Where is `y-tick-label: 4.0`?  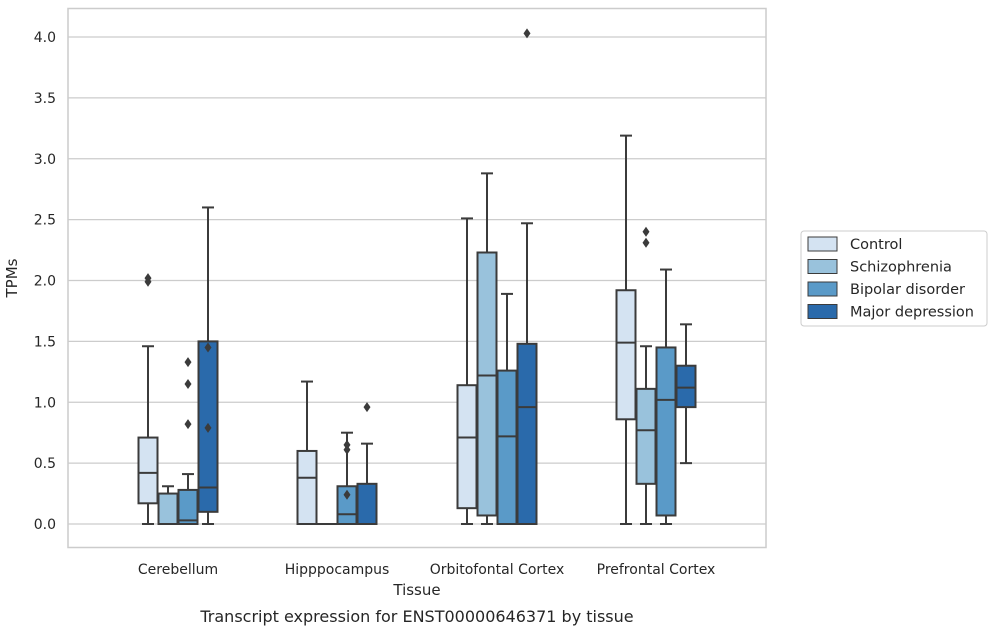 y-tick-label: 4.0 is located at coordinates (45, 38).